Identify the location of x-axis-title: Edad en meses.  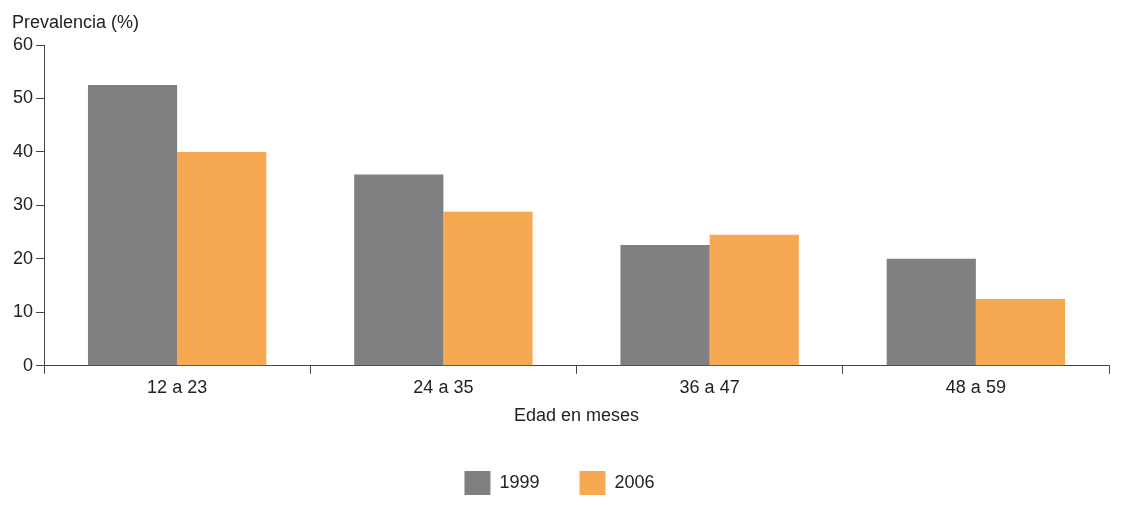
(576, 415).